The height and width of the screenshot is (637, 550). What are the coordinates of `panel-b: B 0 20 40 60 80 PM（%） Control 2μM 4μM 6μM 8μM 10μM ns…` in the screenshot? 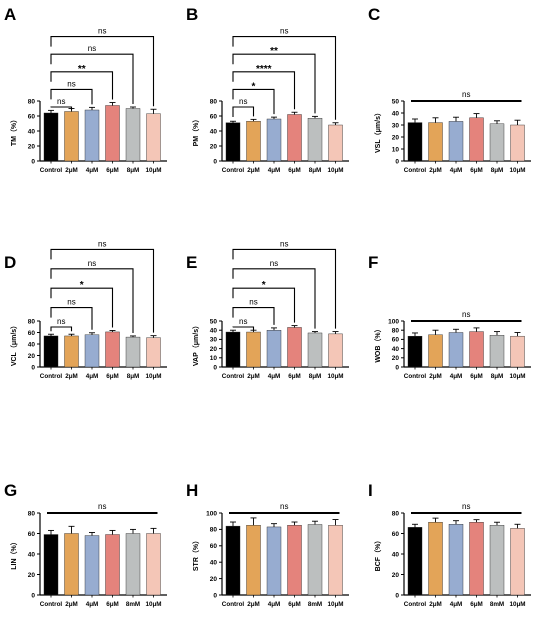 It's located at (267, 89).